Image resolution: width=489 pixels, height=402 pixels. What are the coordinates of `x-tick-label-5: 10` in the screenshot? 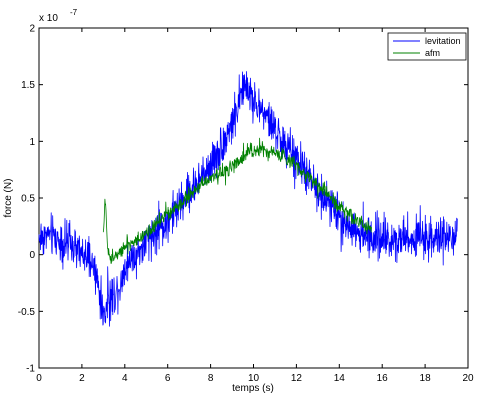 It's located at (254, 378).